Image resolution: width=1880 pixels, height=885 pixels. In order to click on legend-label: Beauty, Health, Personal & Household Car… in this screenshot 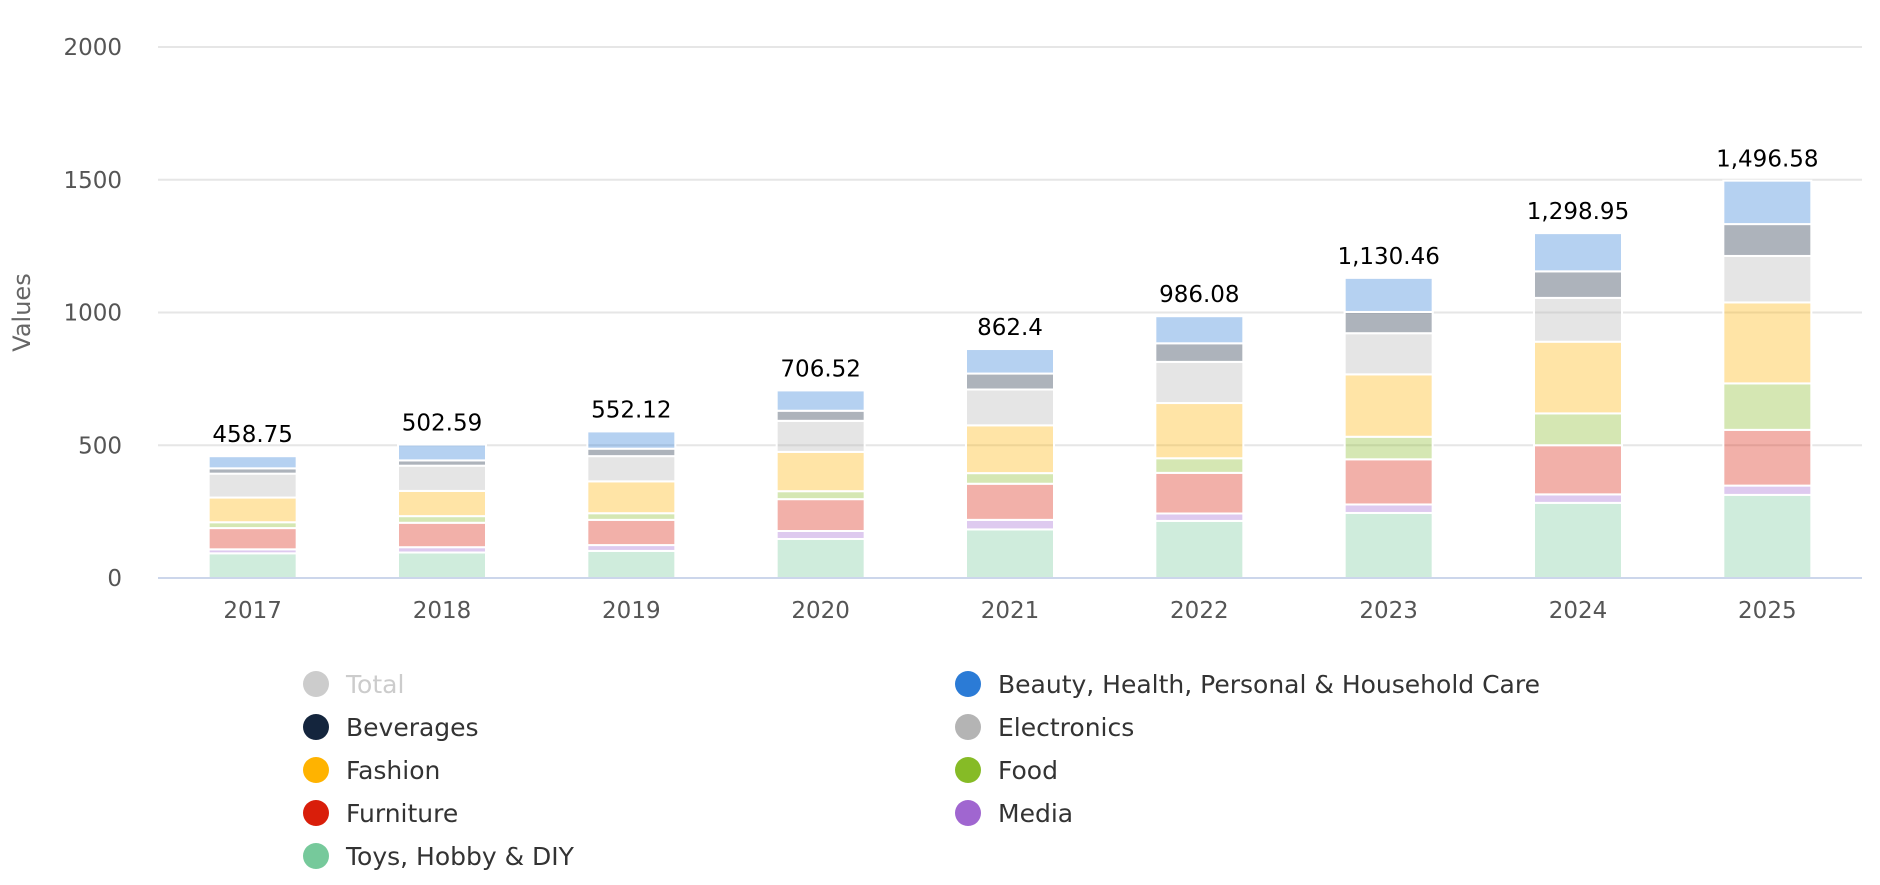, I will do `click(1269, 684)`.